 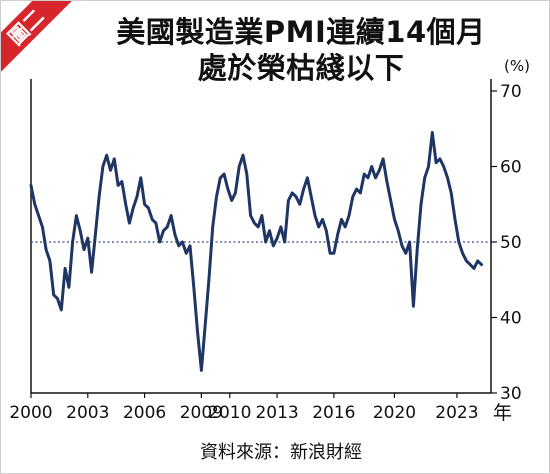 What do you see at coordinates (276, 413) in the screenshot?
I see `x-tick-label: 2013` at bounding box center [276, 413].